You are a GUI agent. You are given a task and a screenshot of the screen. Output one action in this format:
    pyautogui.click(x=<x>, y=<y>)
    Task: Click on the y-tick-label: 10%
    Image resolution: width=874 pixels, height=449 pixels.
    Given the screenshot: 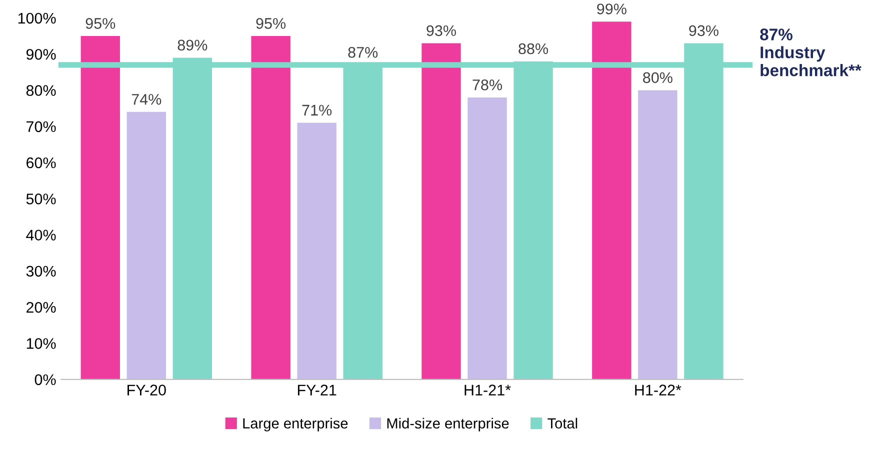 What is the action you would take?
    pyautogui.click(x=41, y=343)
    